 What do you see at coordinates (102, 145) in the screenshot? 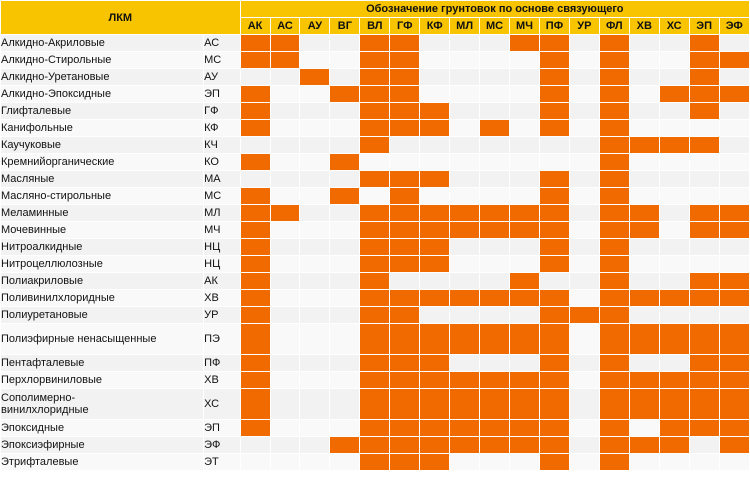
I see `material-name: Каучуковые` at bounding box center [102, 145].